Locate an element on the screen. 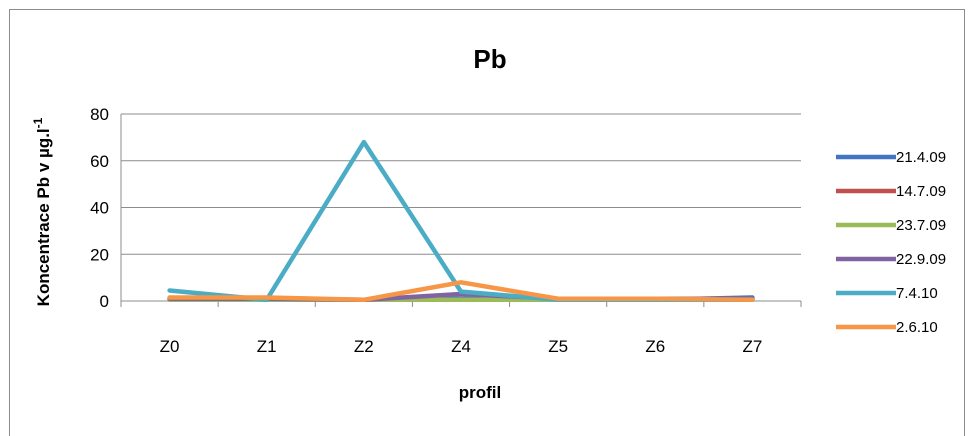 This screenshot has height=436, width=976. y-tick-labels: 0 20 40 60 80 is located at coordinates (99, 208).